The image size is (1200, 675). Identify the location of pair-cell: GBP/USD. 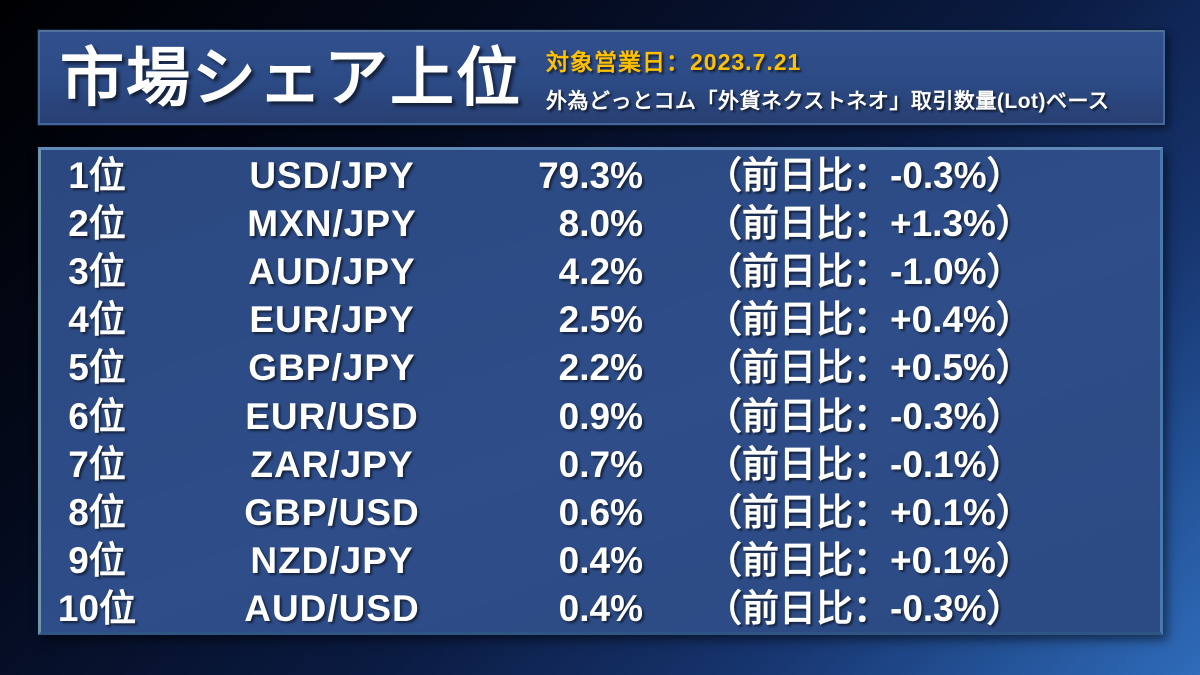
(332, 512).